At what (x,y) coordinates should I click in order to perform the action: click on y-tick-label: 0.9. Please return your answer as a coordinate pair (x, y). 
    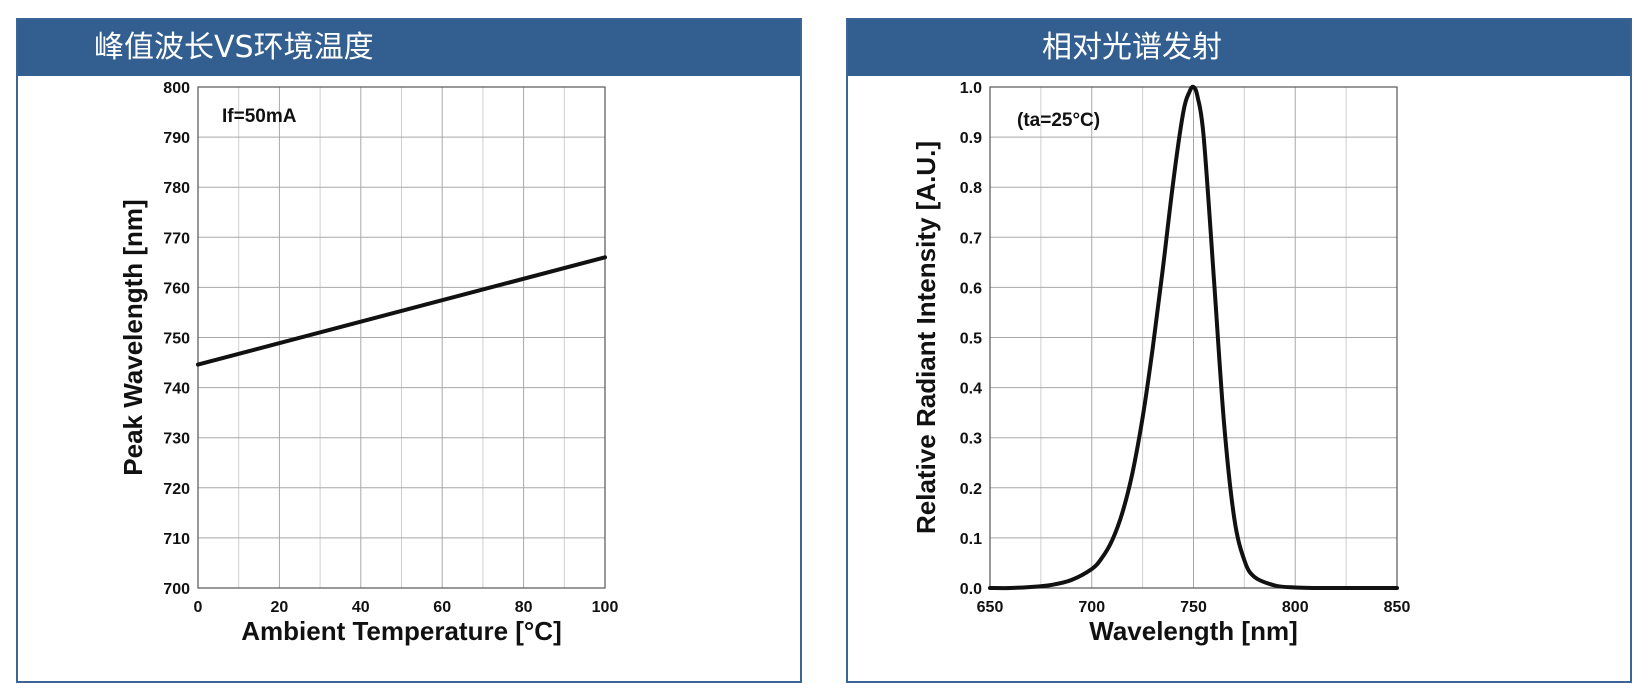
    Looking at the image, I should click on (971, 138).